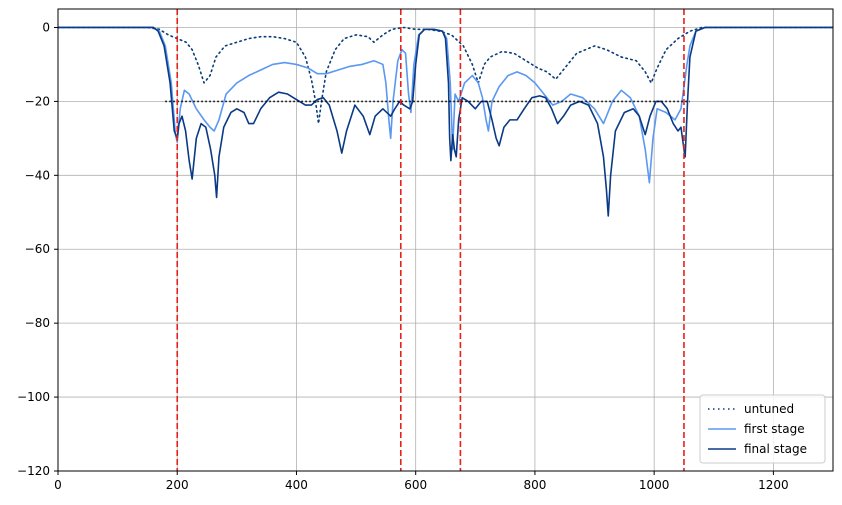 This screenshot has width=842, height=505. Describe the element at coordinates (46, 27) in the screenshot. I see `y-tick-label: 0` at that location.